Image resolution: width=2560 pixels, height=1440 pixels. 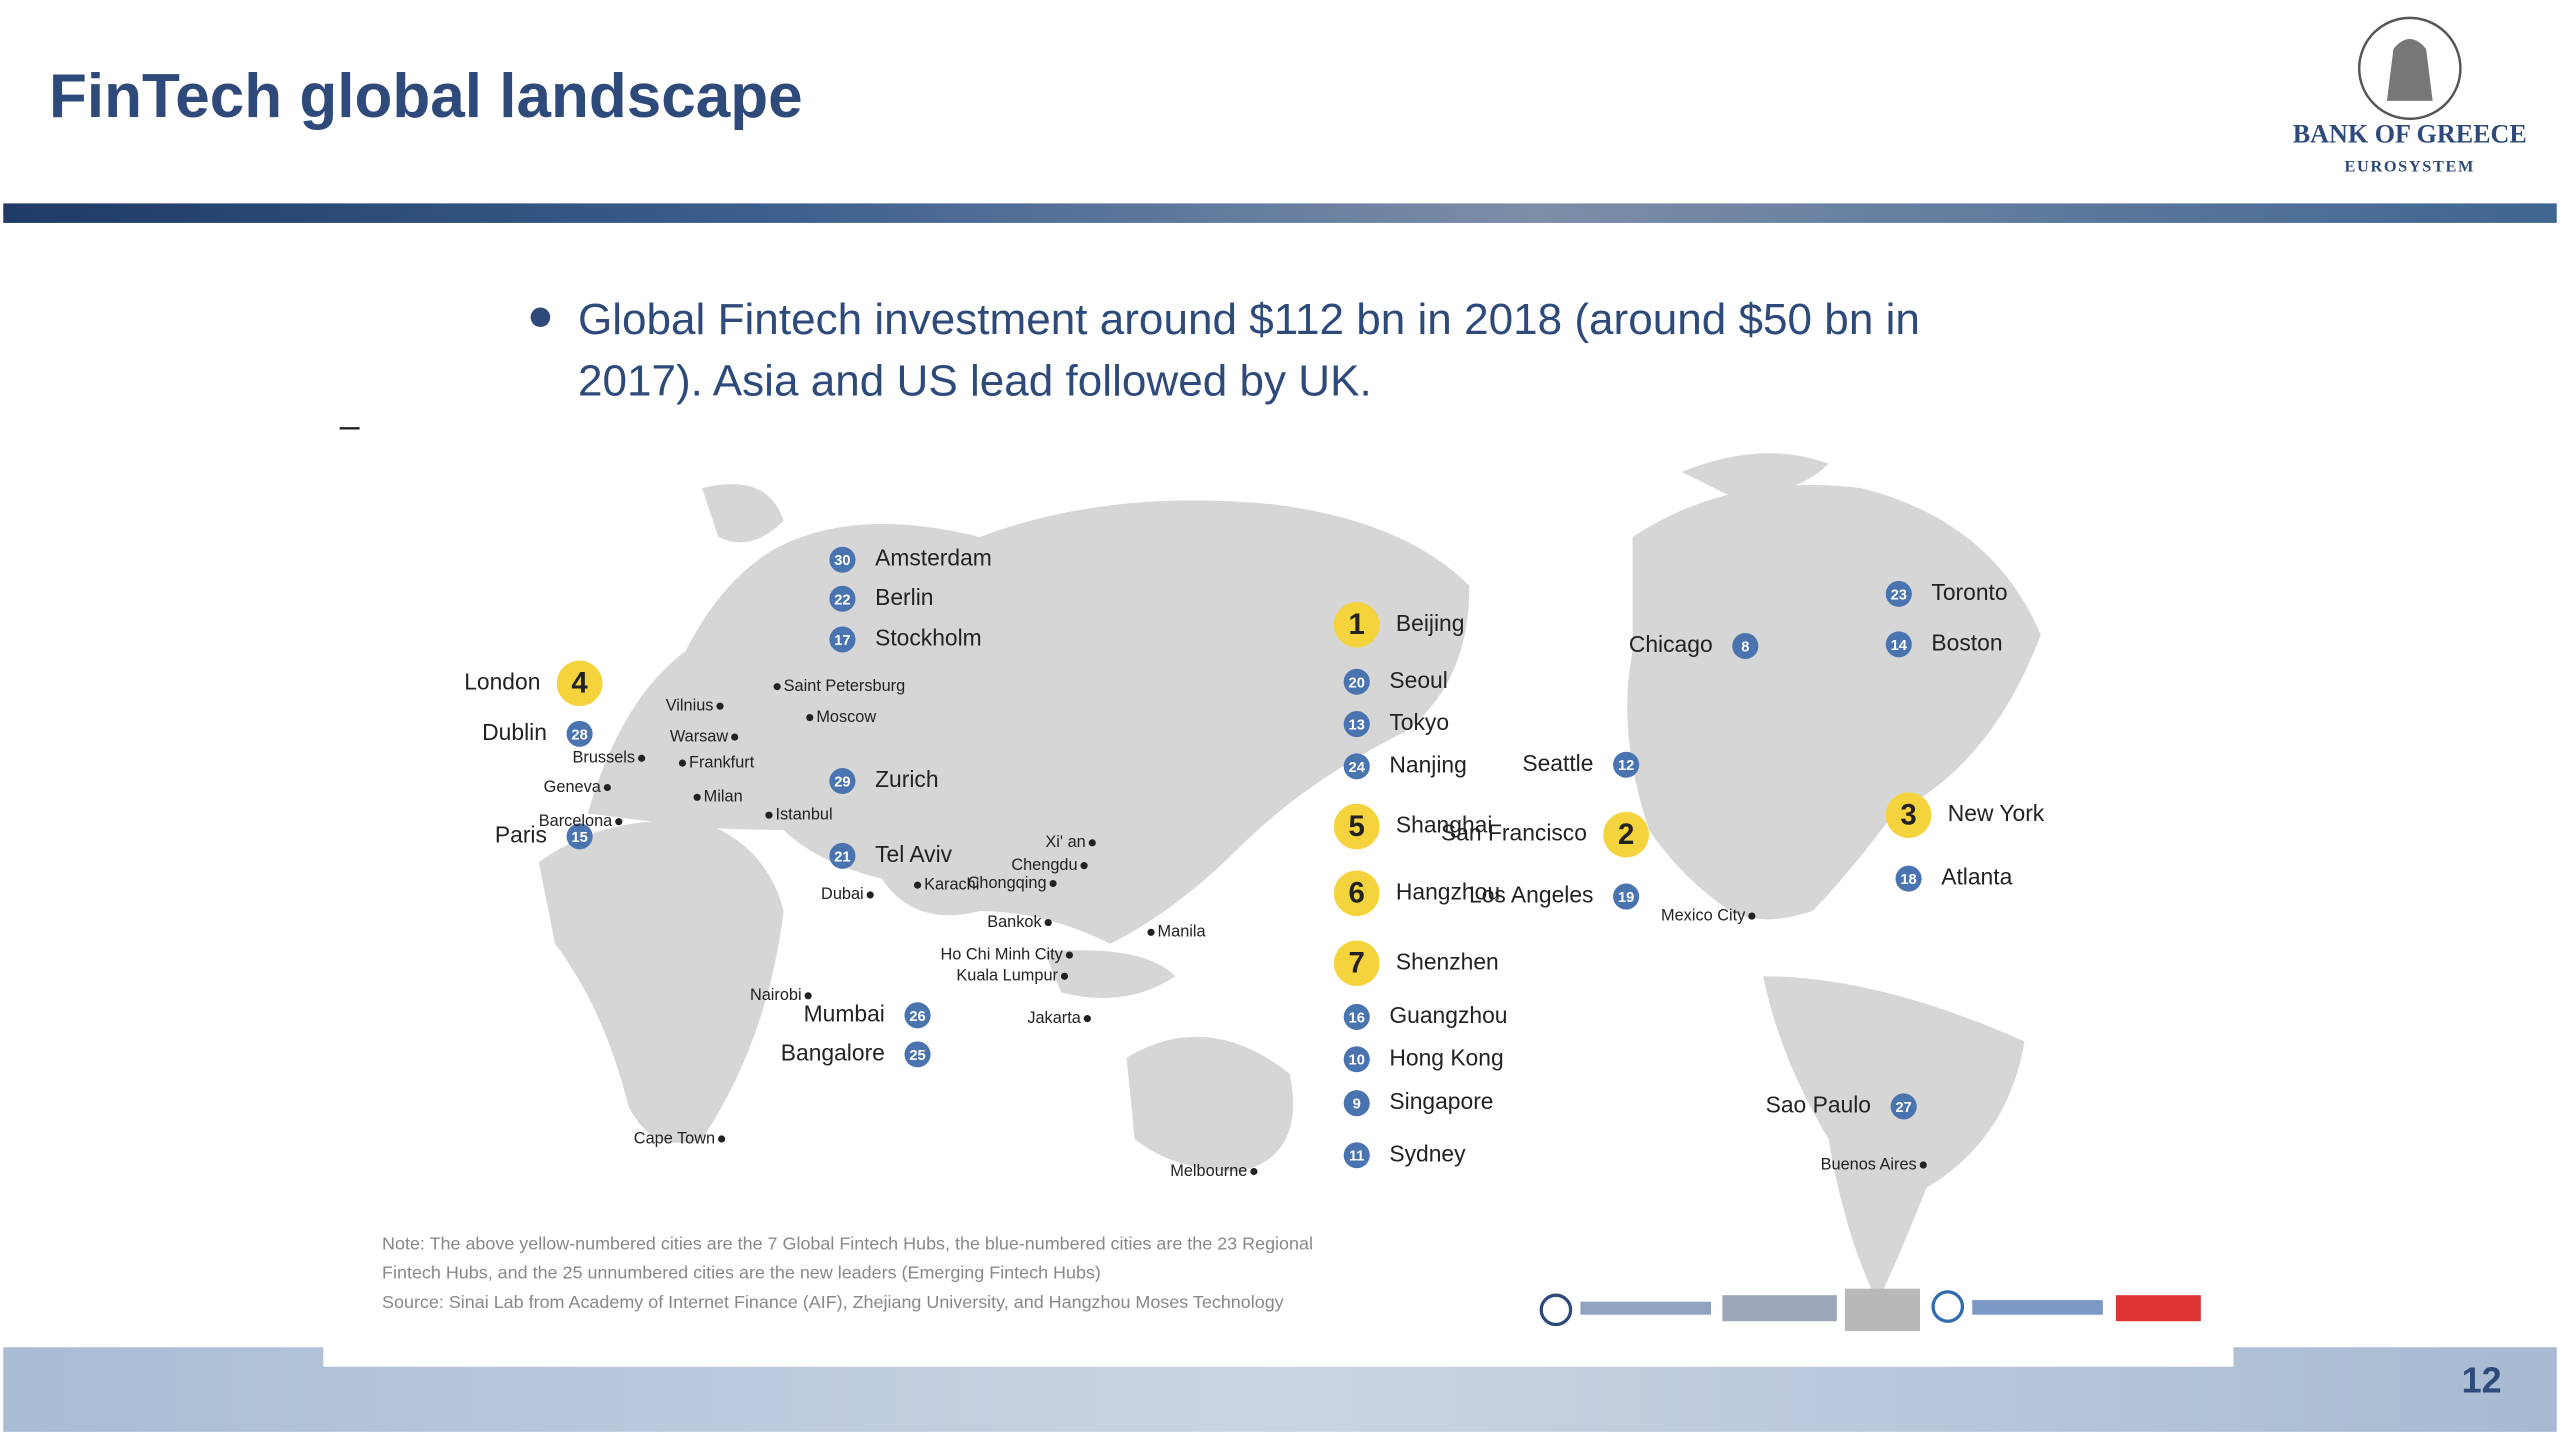 I want to click on hub-number: 19, so click(x=1626, y=898).